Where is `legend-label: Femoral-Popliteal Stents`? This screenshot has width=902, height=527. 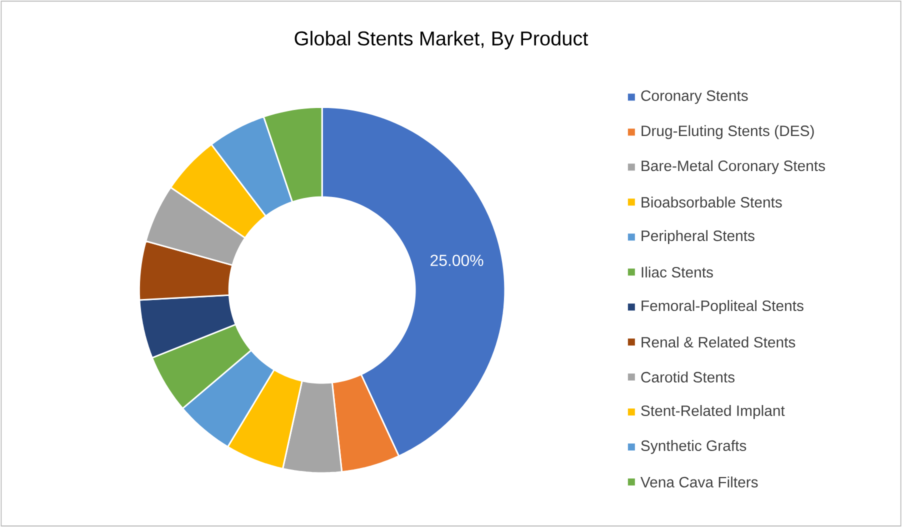
legend-label: Femoral-Popliteal Stents is located at coordinates (723, 307).